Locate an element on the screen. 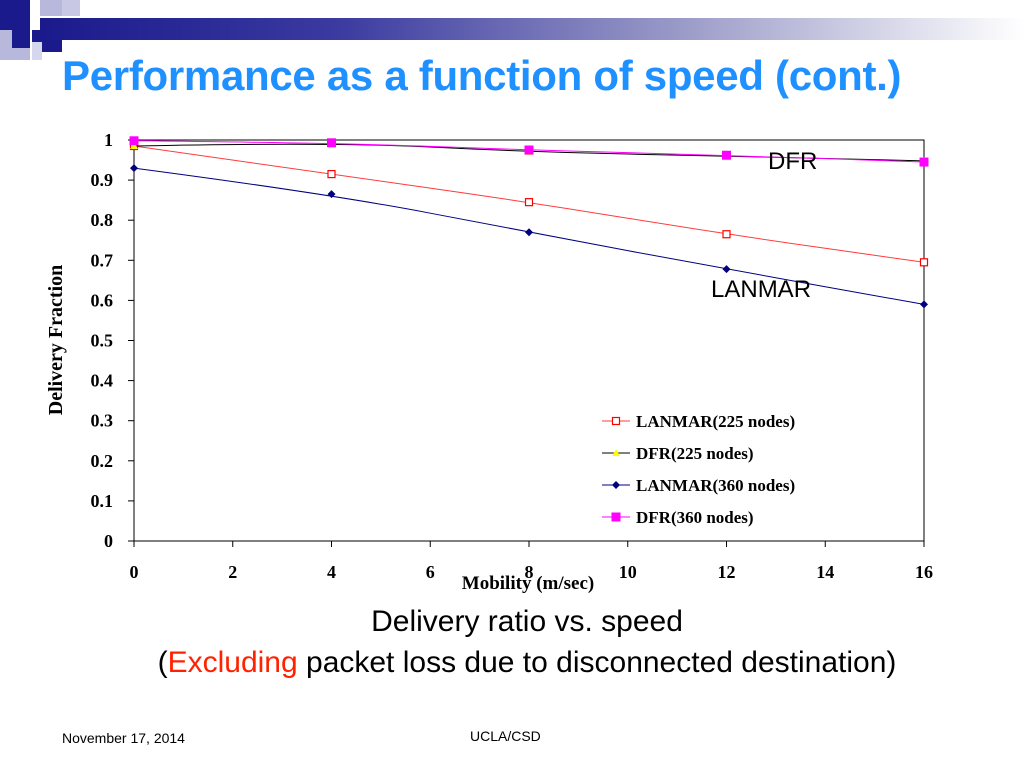 The width and height of the screenshot is (1024, 768). x-tick-label: 14 is located at coordinates (825, 572).